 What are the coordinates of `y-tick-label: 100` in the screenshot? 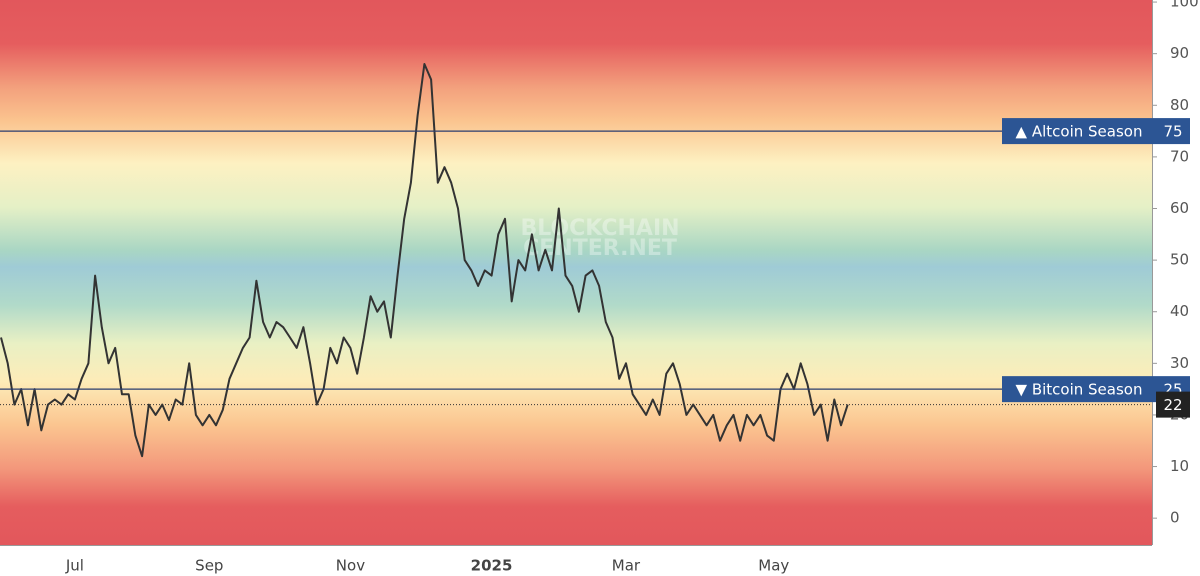 It's located at (1184, 5).